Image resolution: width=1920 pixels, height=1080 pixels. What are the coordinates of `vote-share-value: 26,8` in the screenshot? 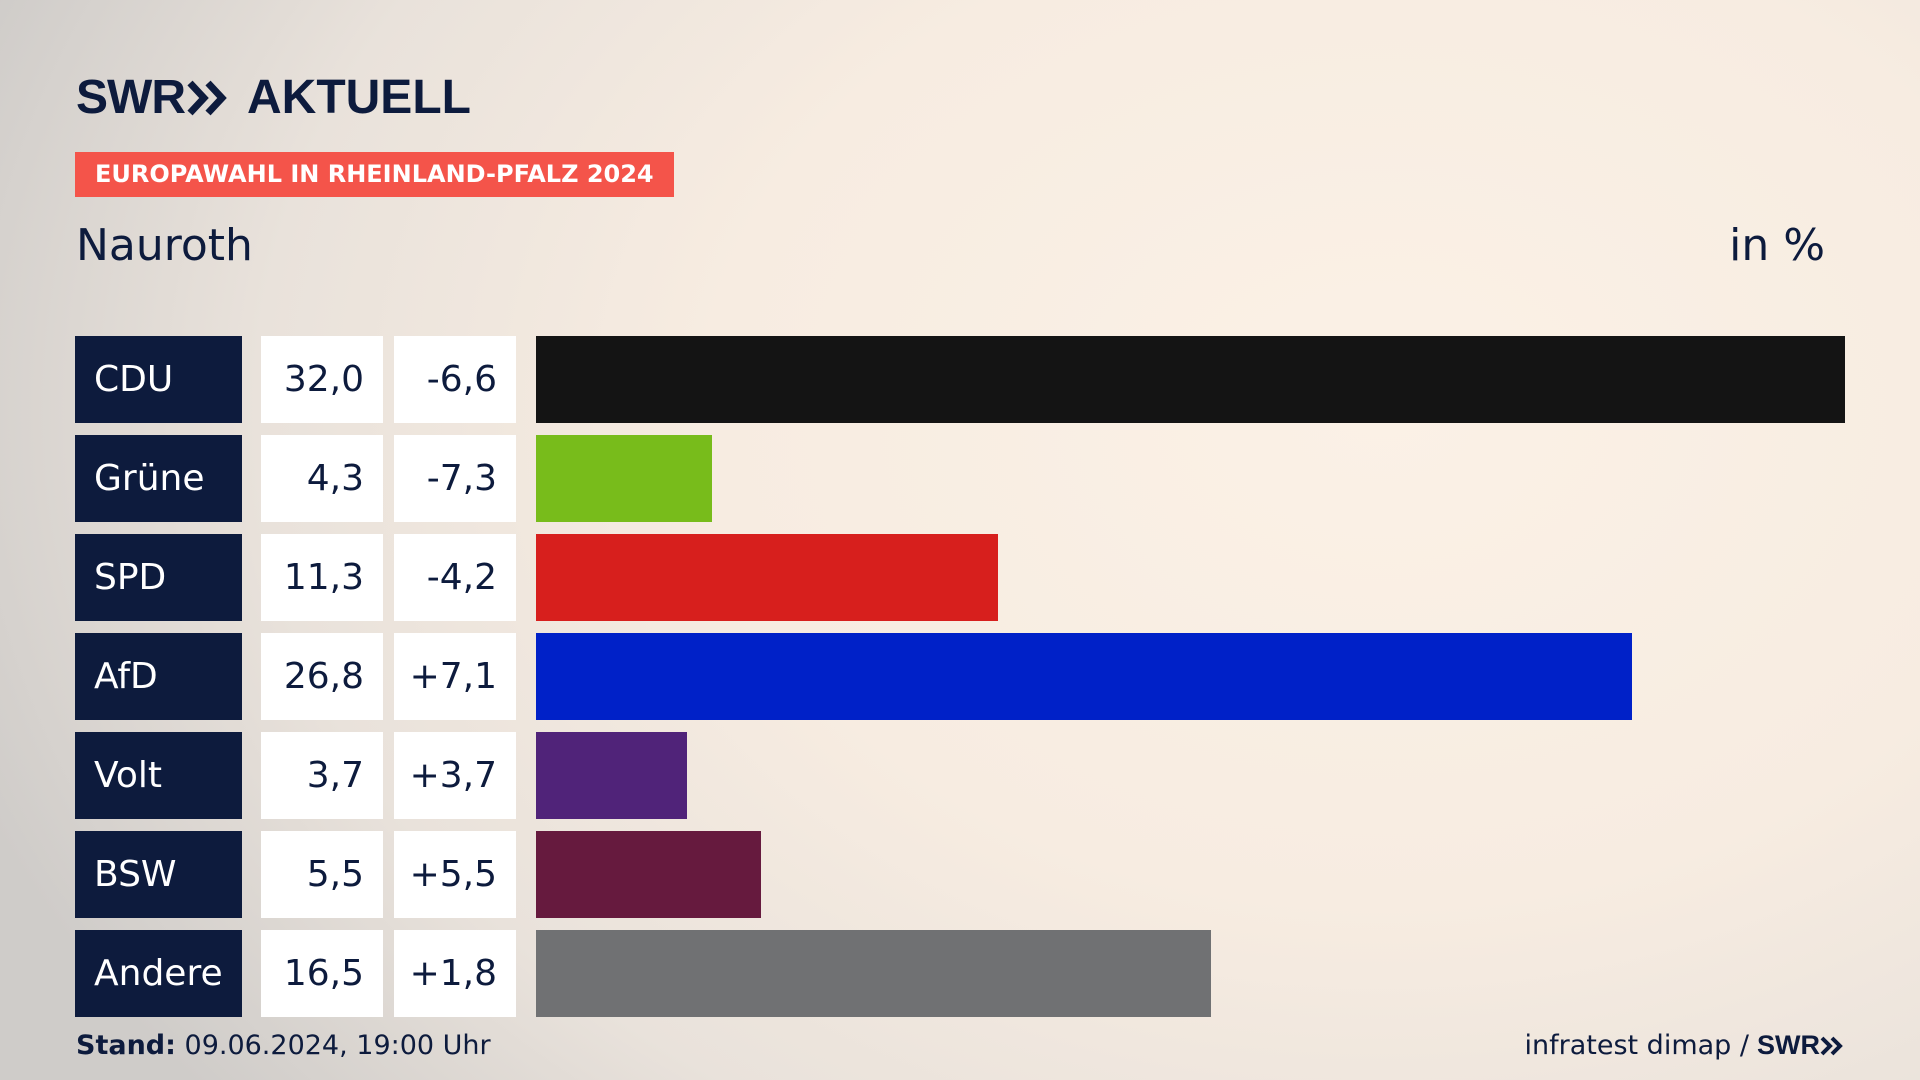 It's located at (322, 676).